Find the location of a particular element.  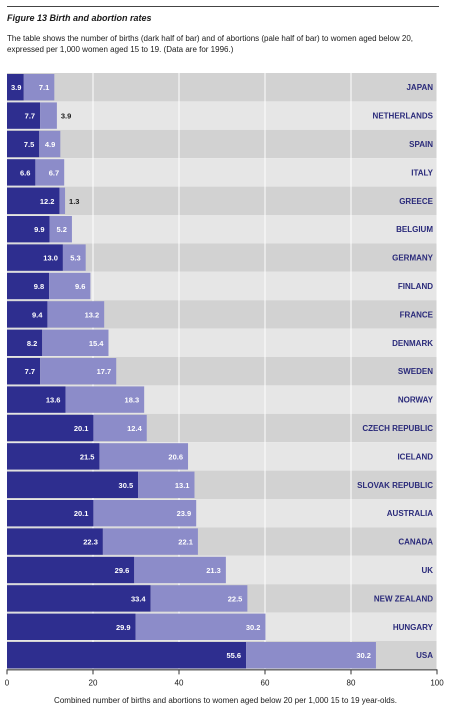

births-value: 13.0 is located at coordinates (50, 258).